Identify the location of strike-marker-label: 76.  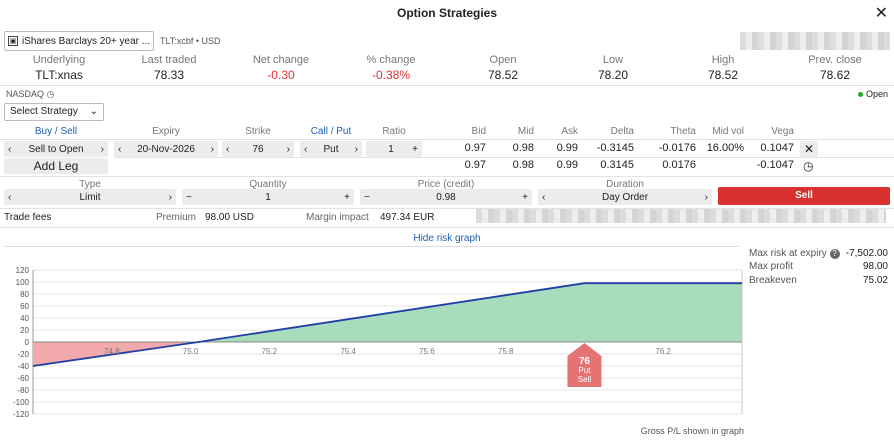
(585, 361).